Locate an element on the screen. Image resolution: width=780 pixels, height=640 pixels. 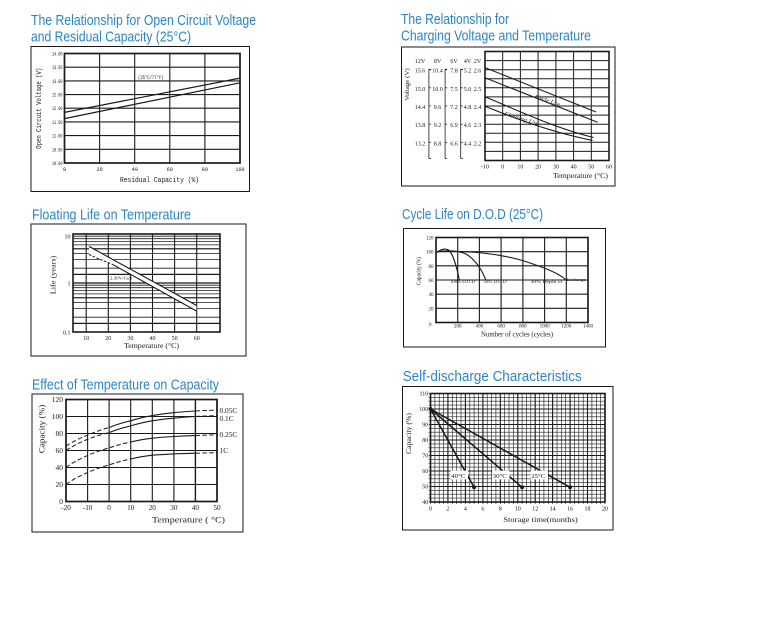
svg-text: 1 is located at coordinates (69, 285).